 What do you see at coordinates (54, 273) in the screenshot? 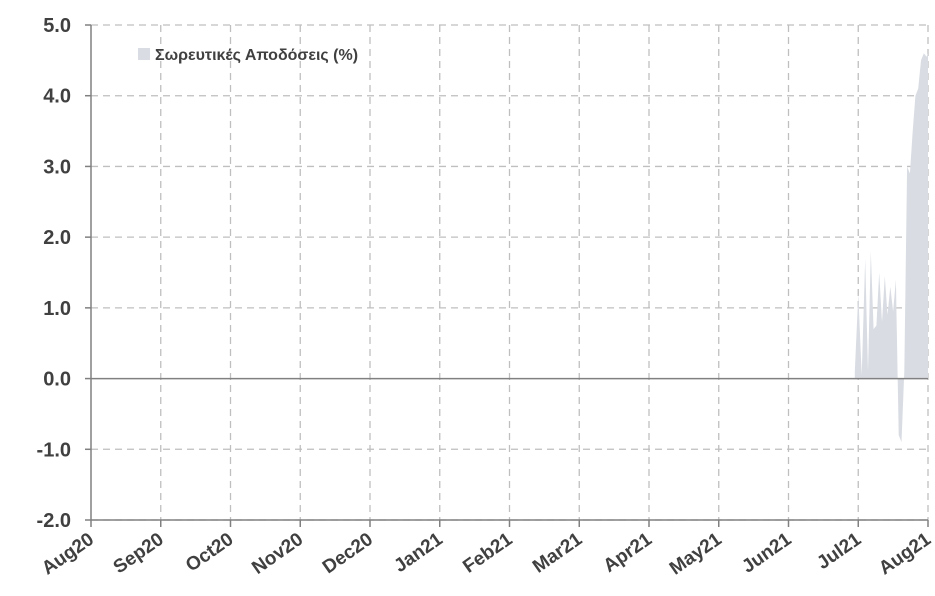
I see `y-tick-labels: -2.0 -1.0 0.0 1.0 2.0 3.0 4.0 5.0` at bounding box center [54, 273].